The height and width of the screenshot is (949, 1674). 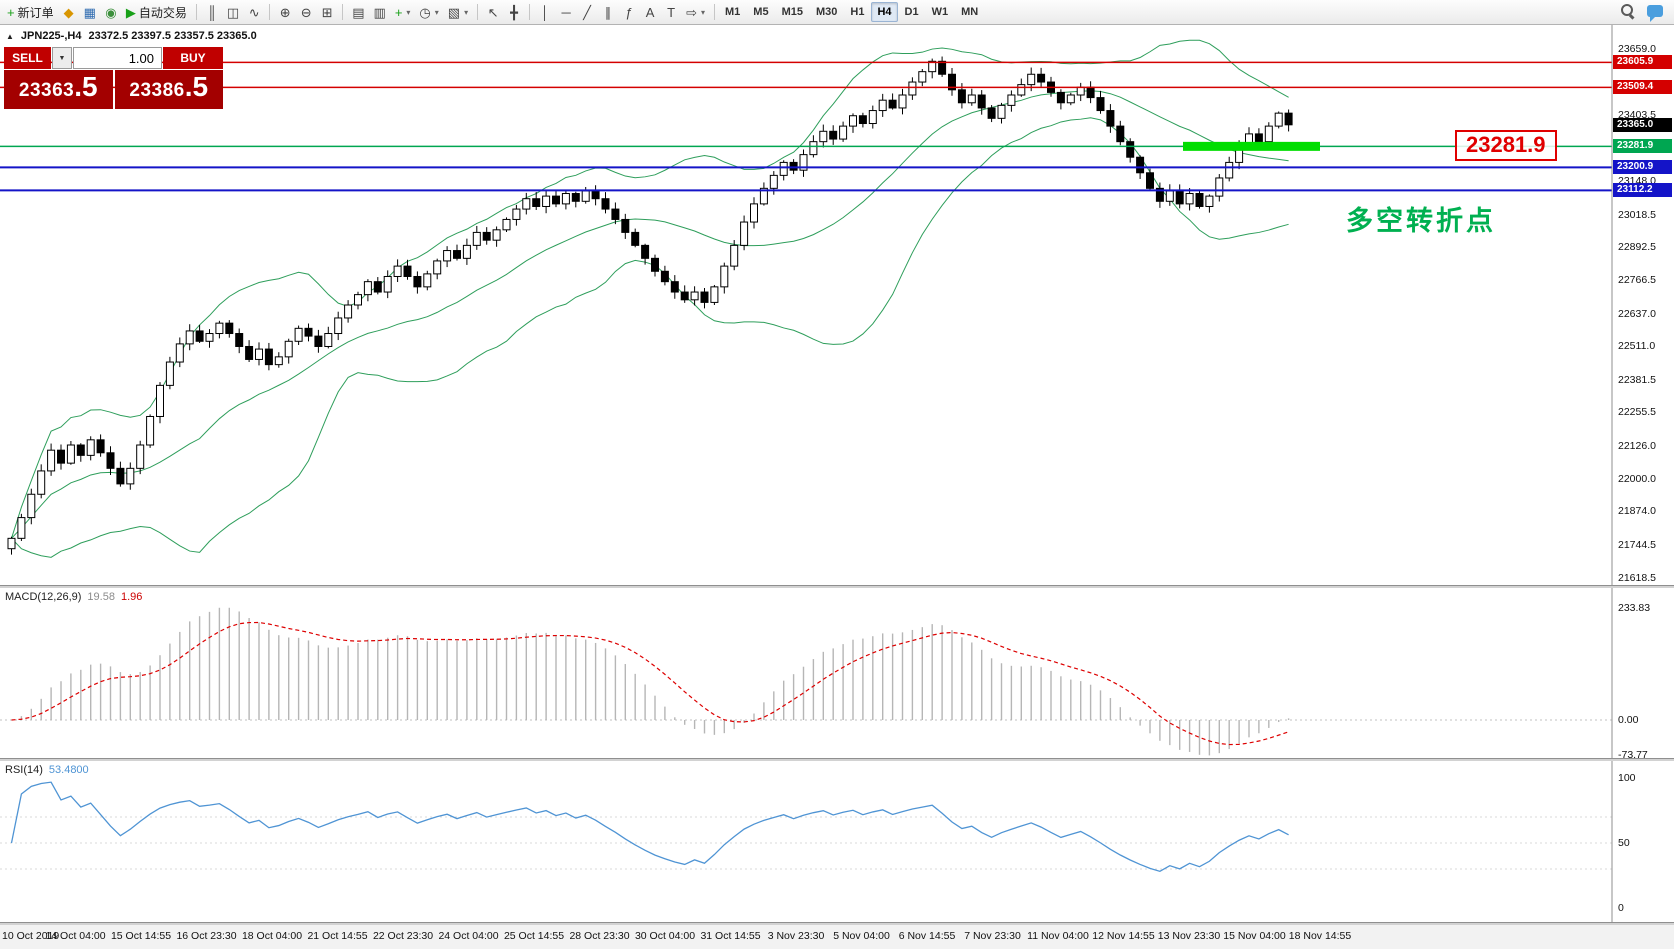 What do you see at coordinates (285, 12) in the screenshot?
I see `zoom-in-icon: ⊕` at bounding box center [285, 12].